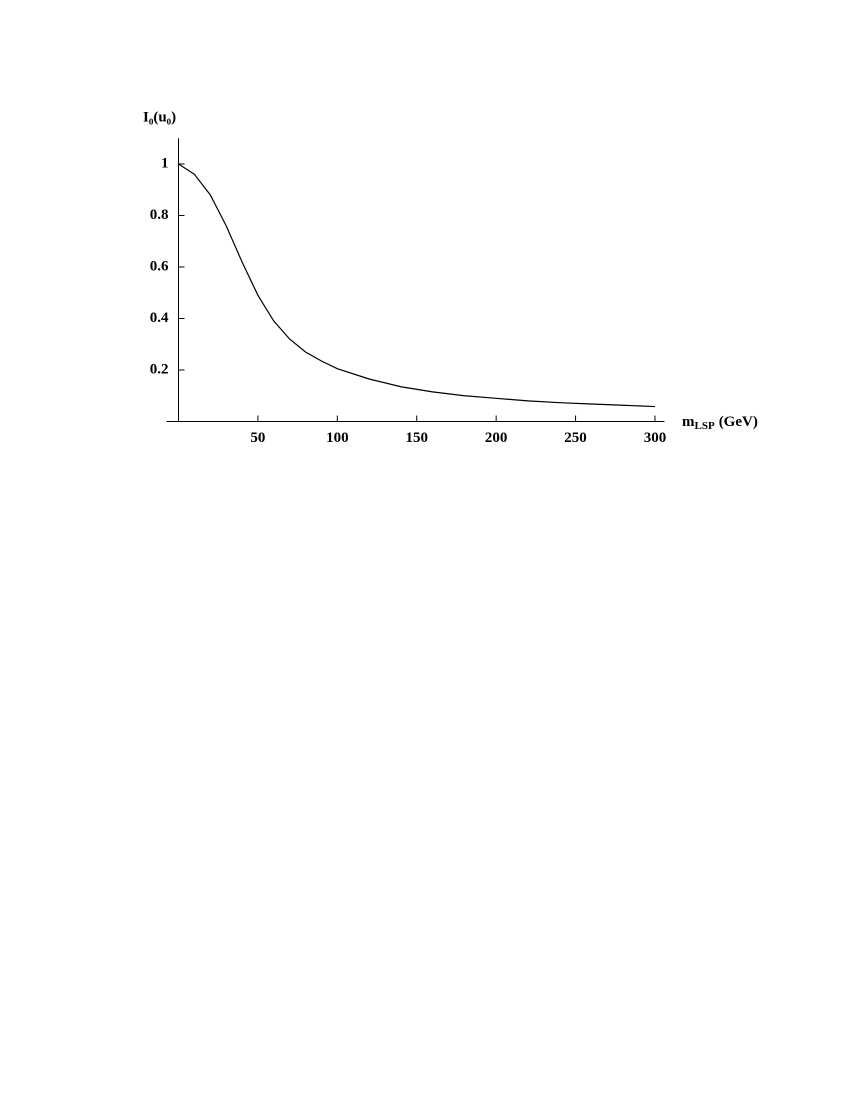 Image resolution: width=858 pixels, height=1113 pixels. I want to click on curve, so click(416, 285).